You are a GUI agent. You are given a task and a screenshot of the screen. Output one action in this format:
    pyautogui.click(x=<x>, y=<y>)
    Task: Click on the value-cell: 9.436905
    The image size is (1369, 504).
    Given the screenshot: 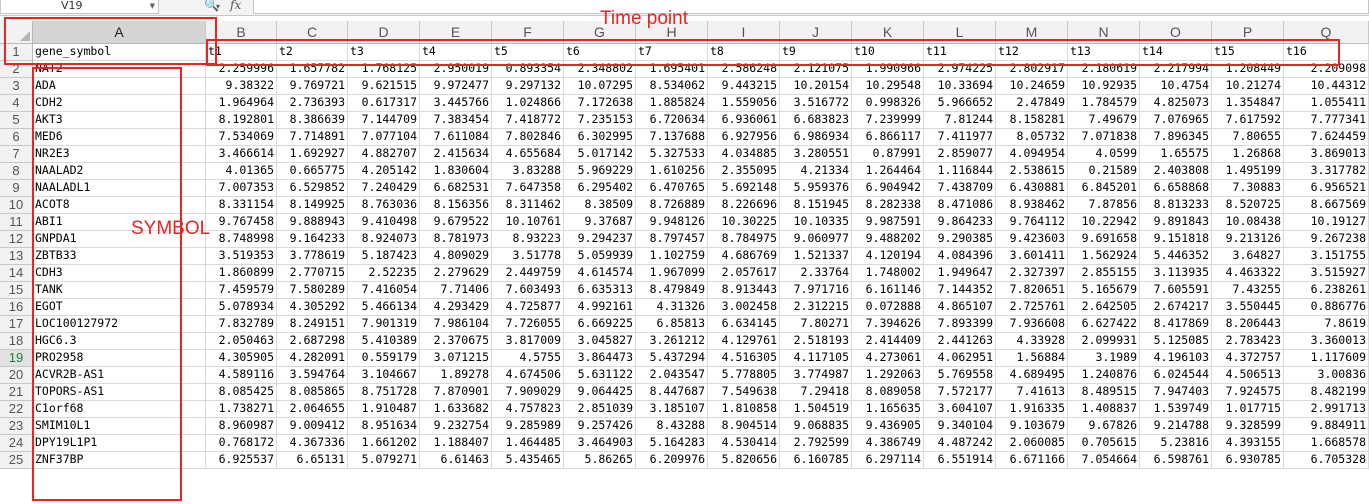 What is the action you would take?
    pyautogui.click(x=888, y=426)
    